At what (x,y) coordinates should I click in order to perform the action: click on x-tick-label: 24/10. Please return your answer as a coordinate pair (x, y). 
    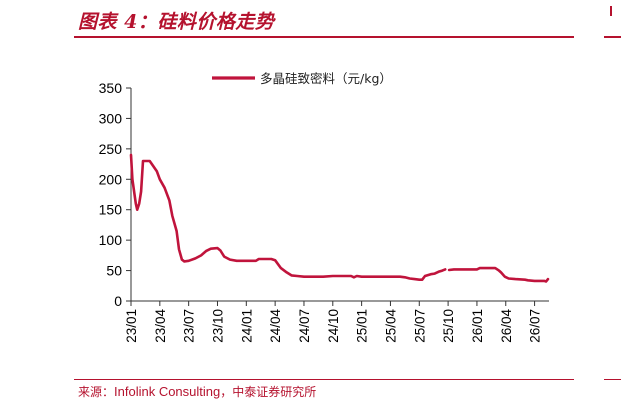
    Looking at the image, I should click on (333, 326).